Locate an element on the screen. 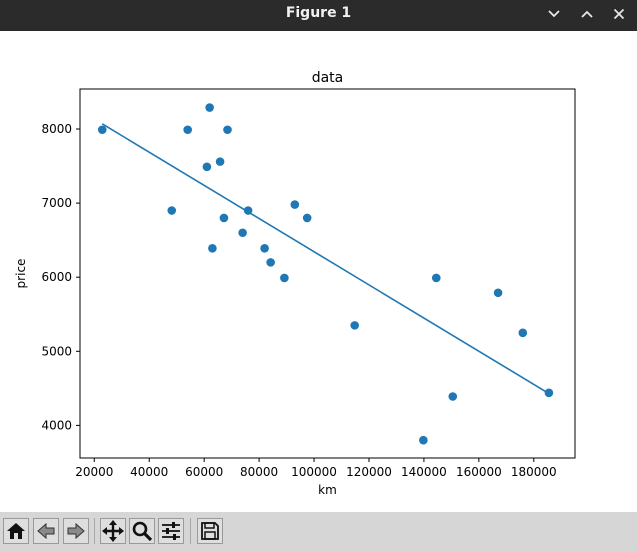 The image size is (637, 551). save-icon is located at coordinates (210, 531).